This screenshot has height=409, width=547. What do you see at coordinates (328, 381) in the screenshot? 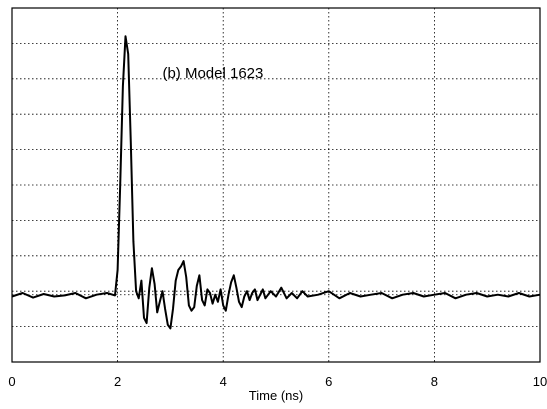
I see `x-tick-label: 6` at bounding box center [328, 381].